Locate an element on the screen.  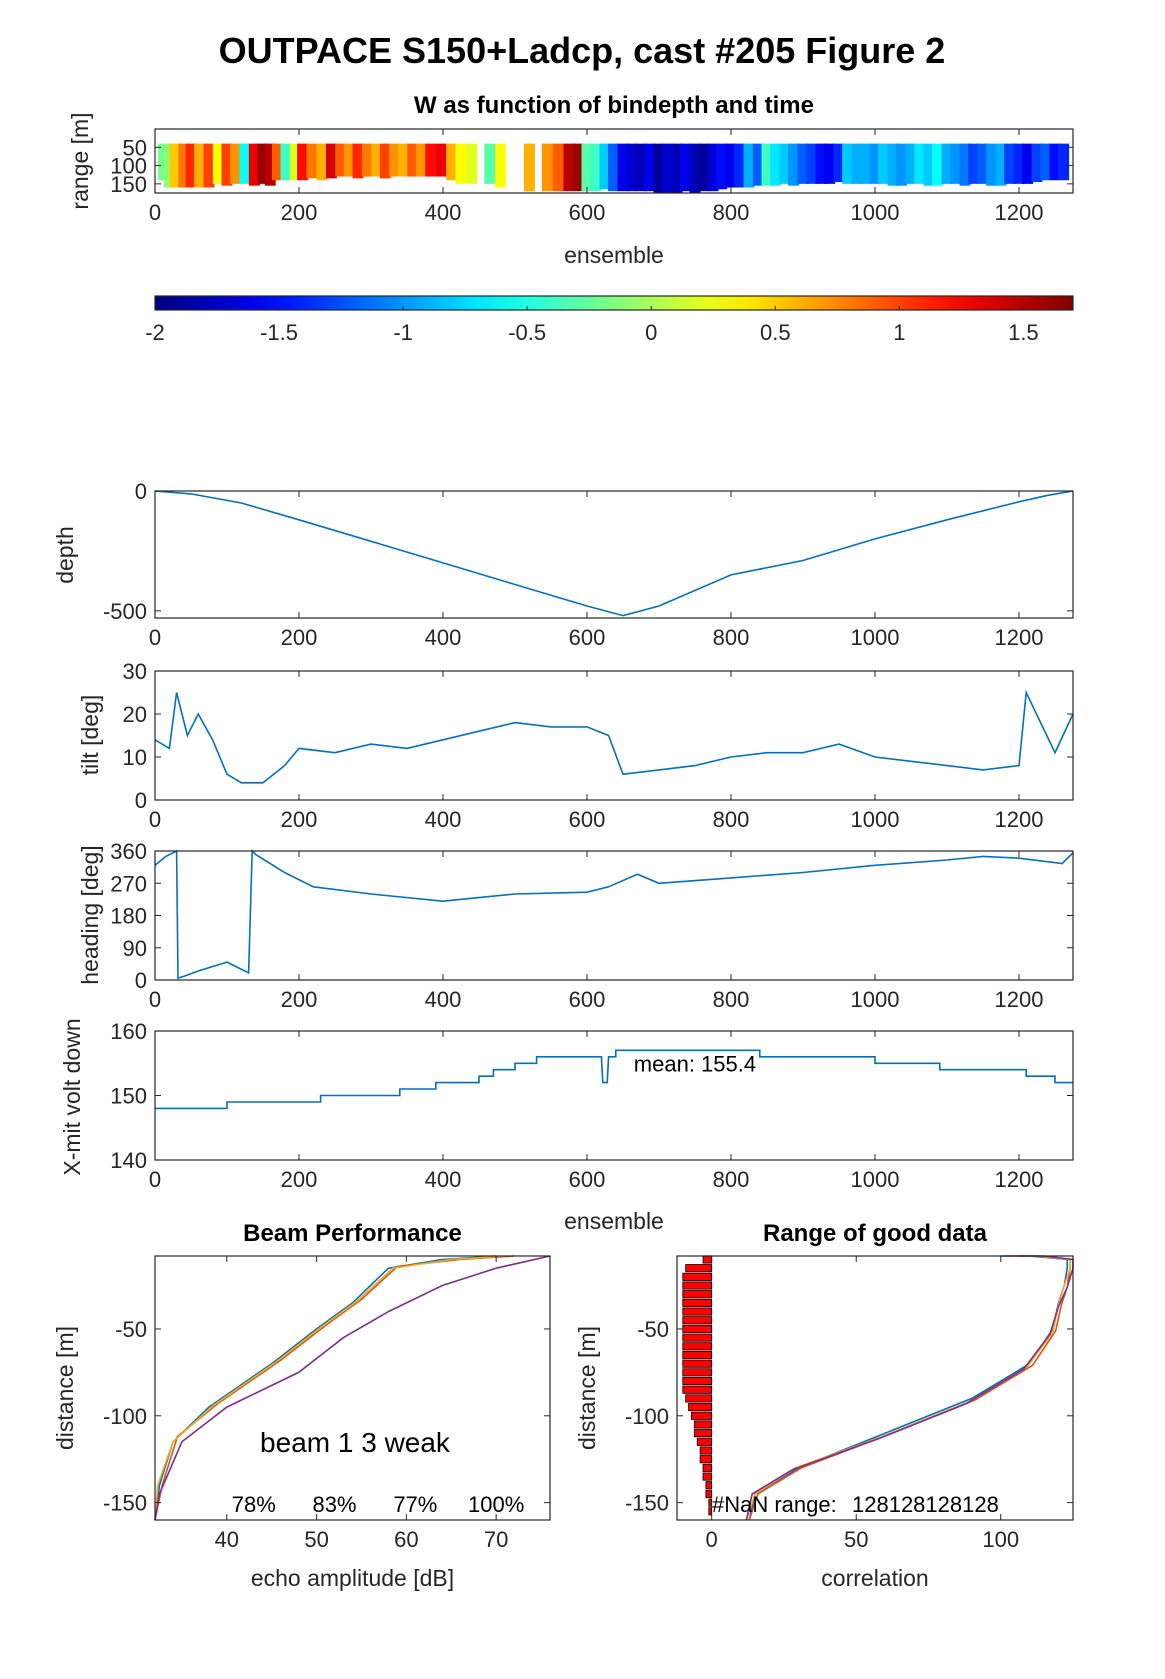
y-tick-label: -150 is located at coordinates (125, 1503).